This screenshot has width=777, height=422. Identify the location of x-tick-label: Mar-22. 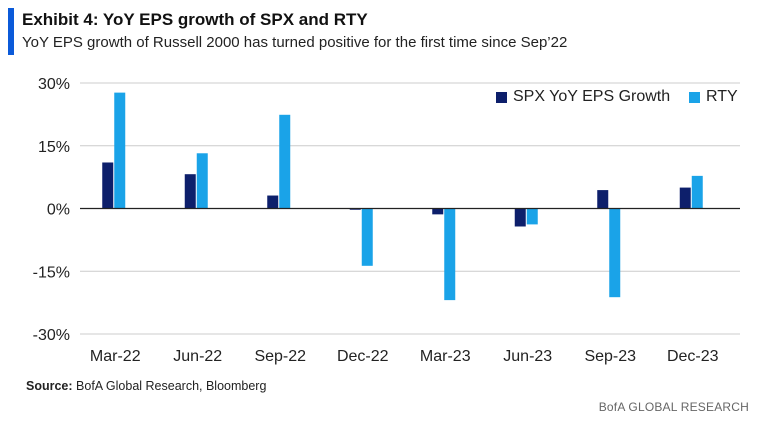
(115, 356).